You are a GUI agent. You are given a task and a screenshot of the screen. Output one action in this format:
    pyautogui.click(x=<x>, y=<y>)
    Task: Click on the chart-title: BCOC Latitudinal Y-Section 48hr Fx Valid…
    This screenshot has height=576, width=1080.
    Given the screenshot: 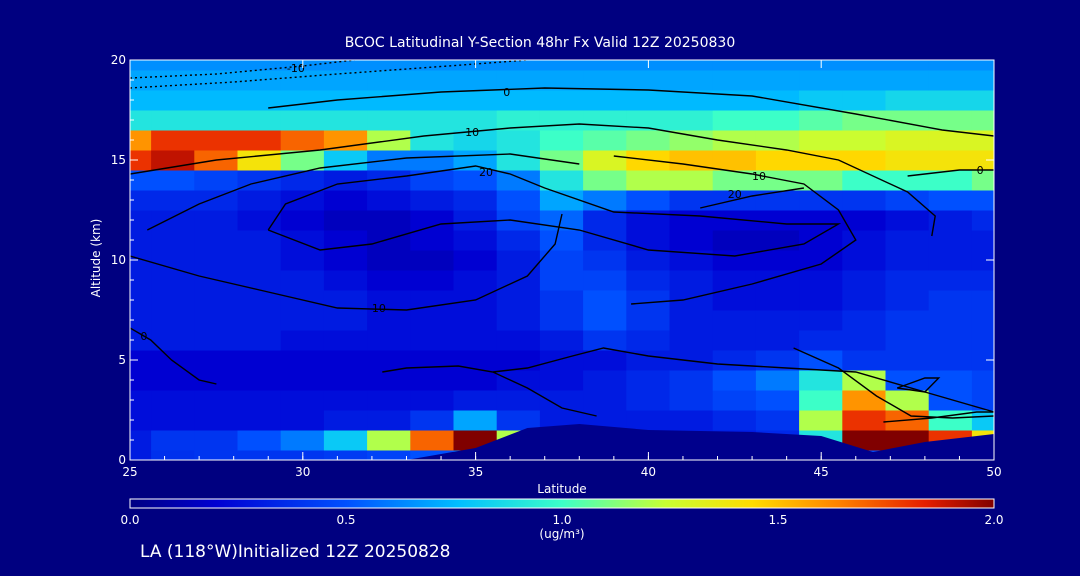 What is the action you would take?
    pyautogui.click(x=540, y=43)
    